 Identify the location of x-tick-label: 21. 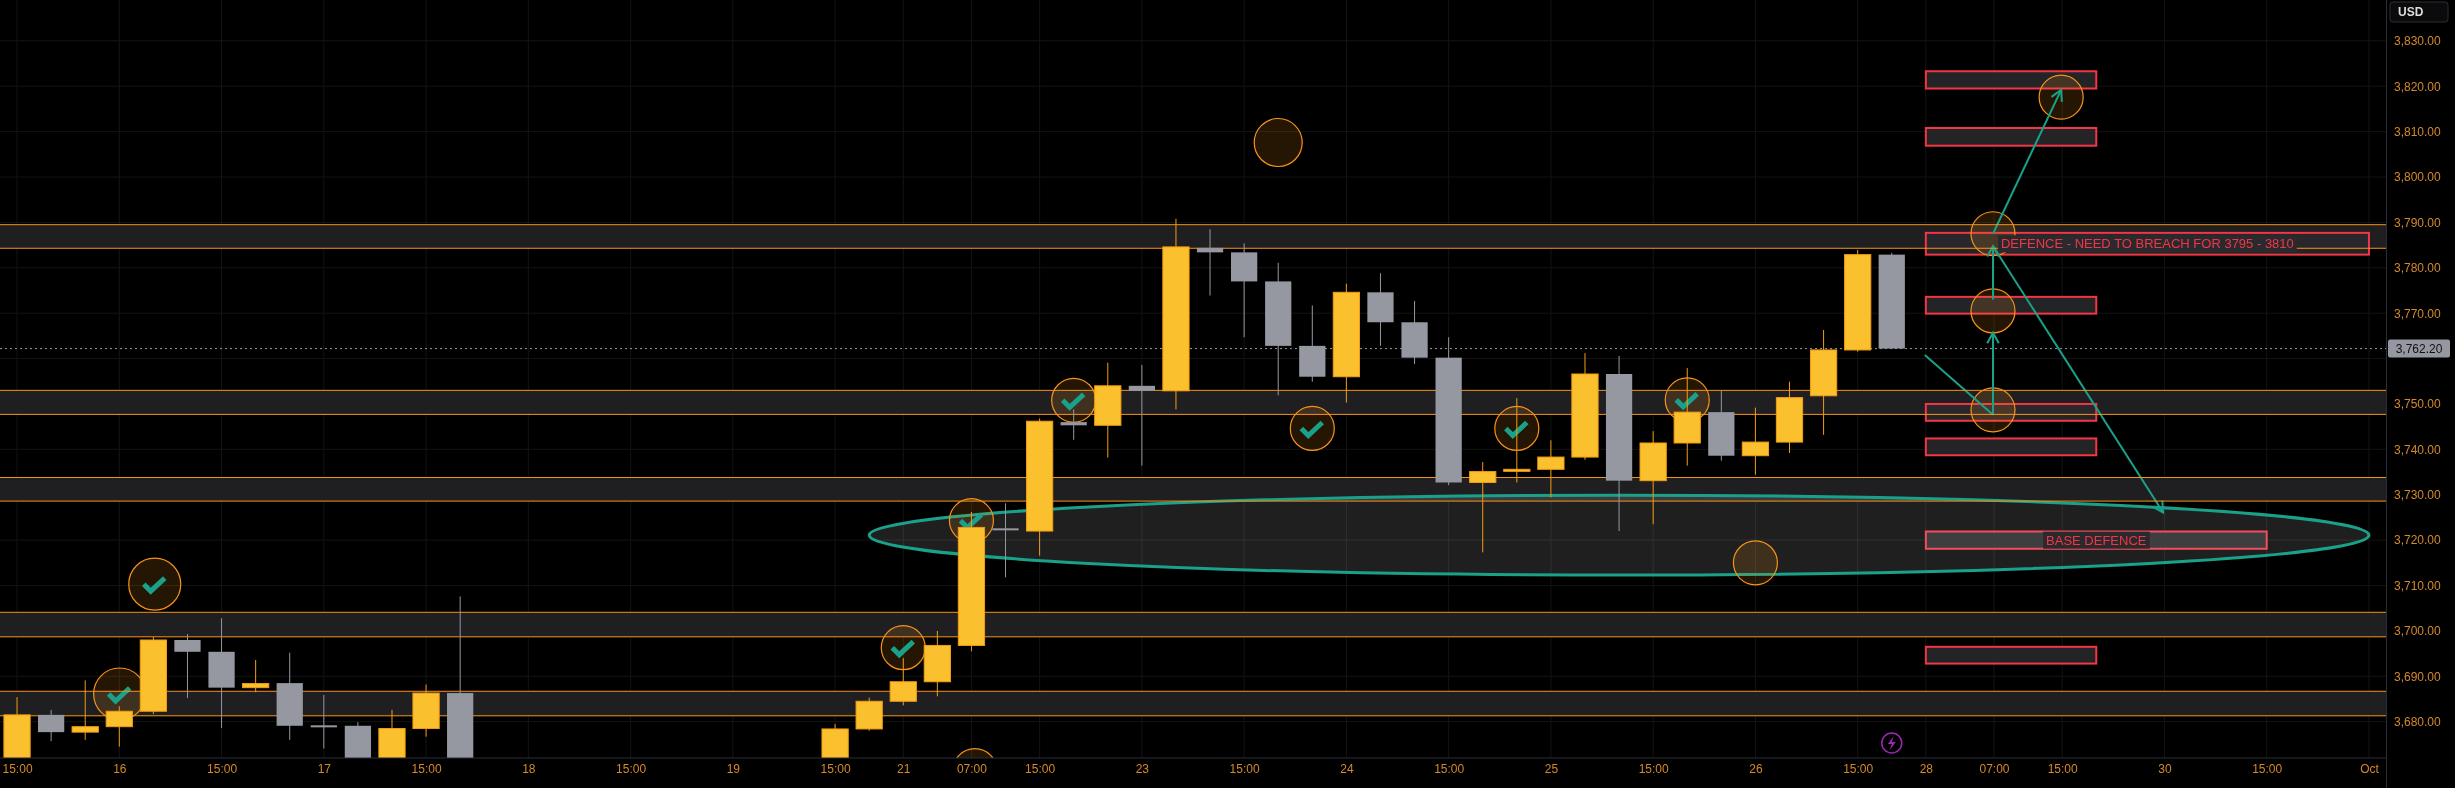
(904, 768).